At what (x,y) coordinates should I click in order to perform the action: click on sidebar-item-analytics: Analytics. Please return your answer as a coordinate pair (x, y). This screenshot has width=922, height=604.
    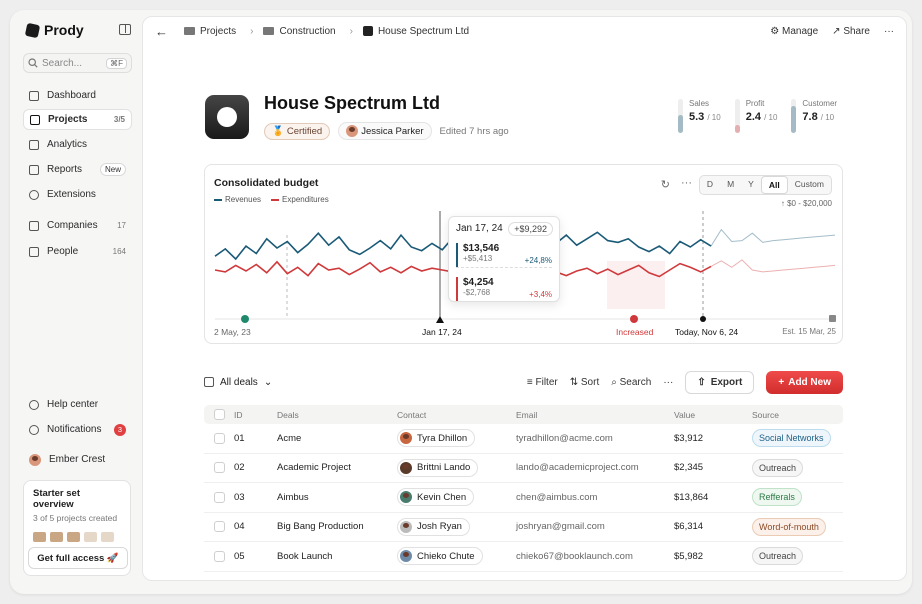
    Looking at the image, I should click on (77, 144).